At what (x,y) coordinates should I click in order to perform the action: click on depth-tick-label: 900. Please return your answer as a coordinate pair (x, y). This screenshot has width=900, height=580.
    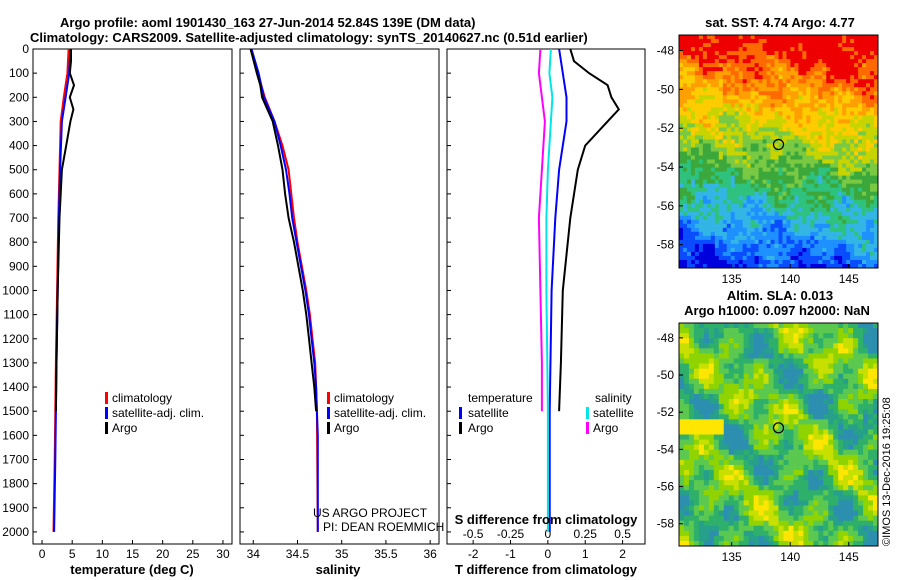
    Looking at the image, I should click on (19, 266).